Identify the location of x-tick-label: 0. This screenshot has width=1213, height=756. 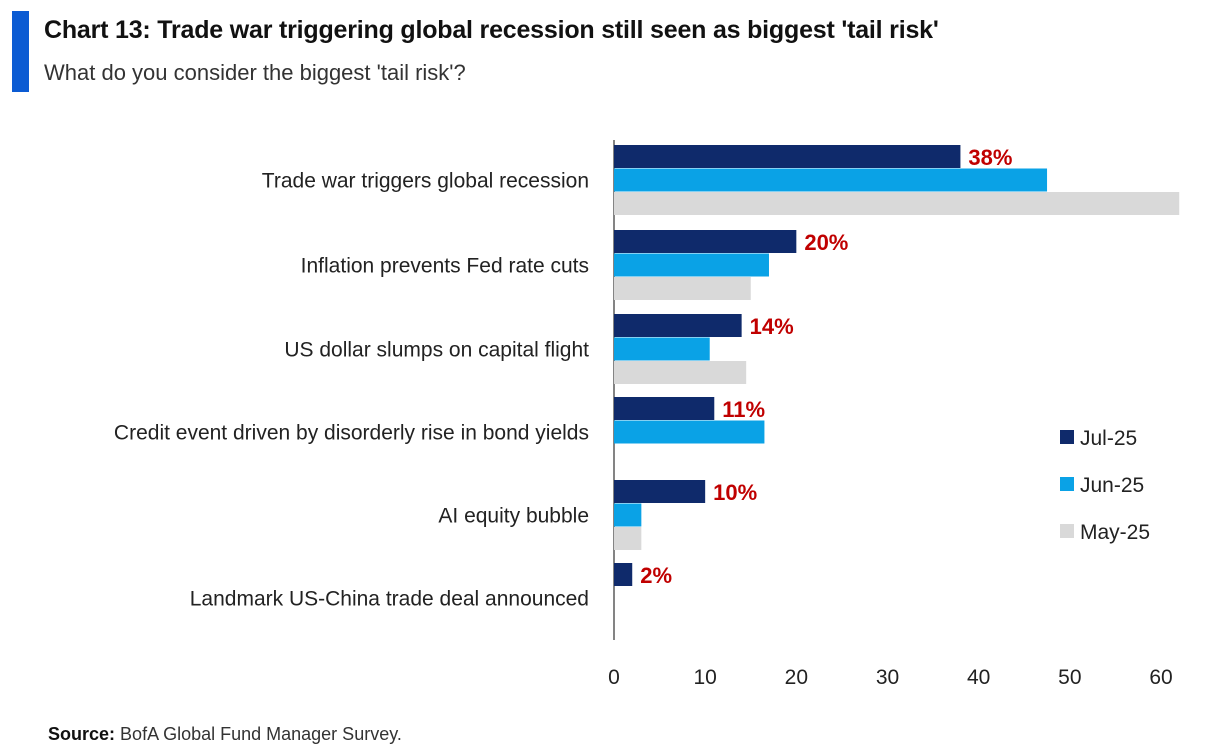
(614, 677).